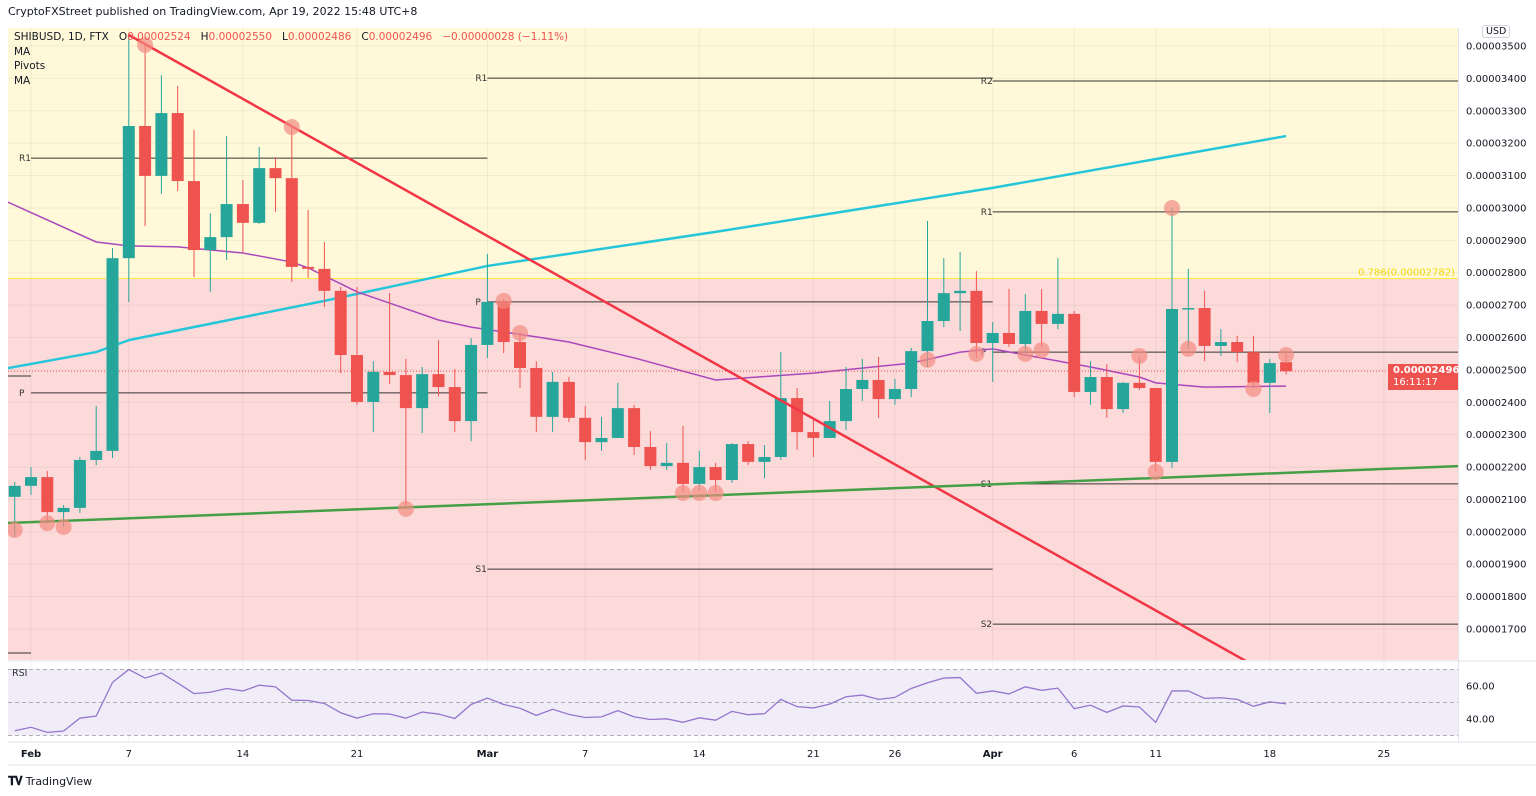  Describe the element at coordinates (813, 754) in the screenshot. I see `time-tick: 21` at that location.